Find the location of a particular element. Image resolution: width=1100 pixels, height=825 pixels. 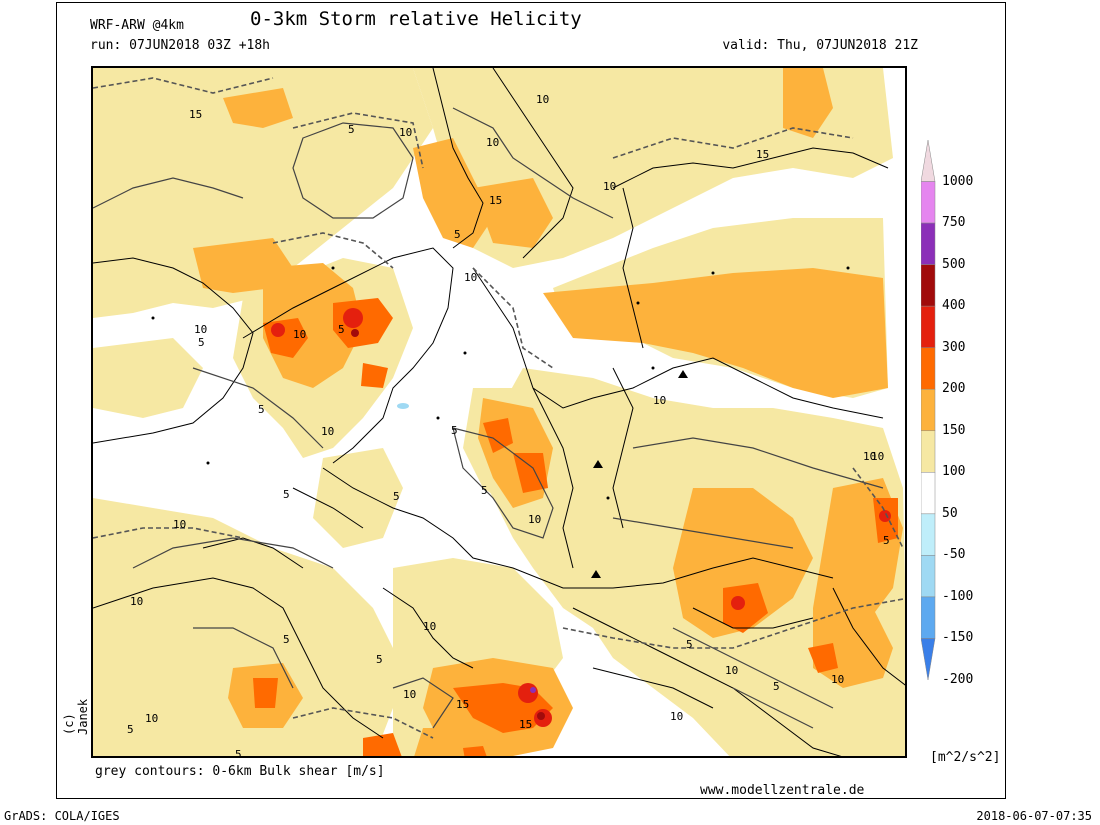

run-label: run: 07JUN2018 03Z +18h is located at coordinates (180, 45).